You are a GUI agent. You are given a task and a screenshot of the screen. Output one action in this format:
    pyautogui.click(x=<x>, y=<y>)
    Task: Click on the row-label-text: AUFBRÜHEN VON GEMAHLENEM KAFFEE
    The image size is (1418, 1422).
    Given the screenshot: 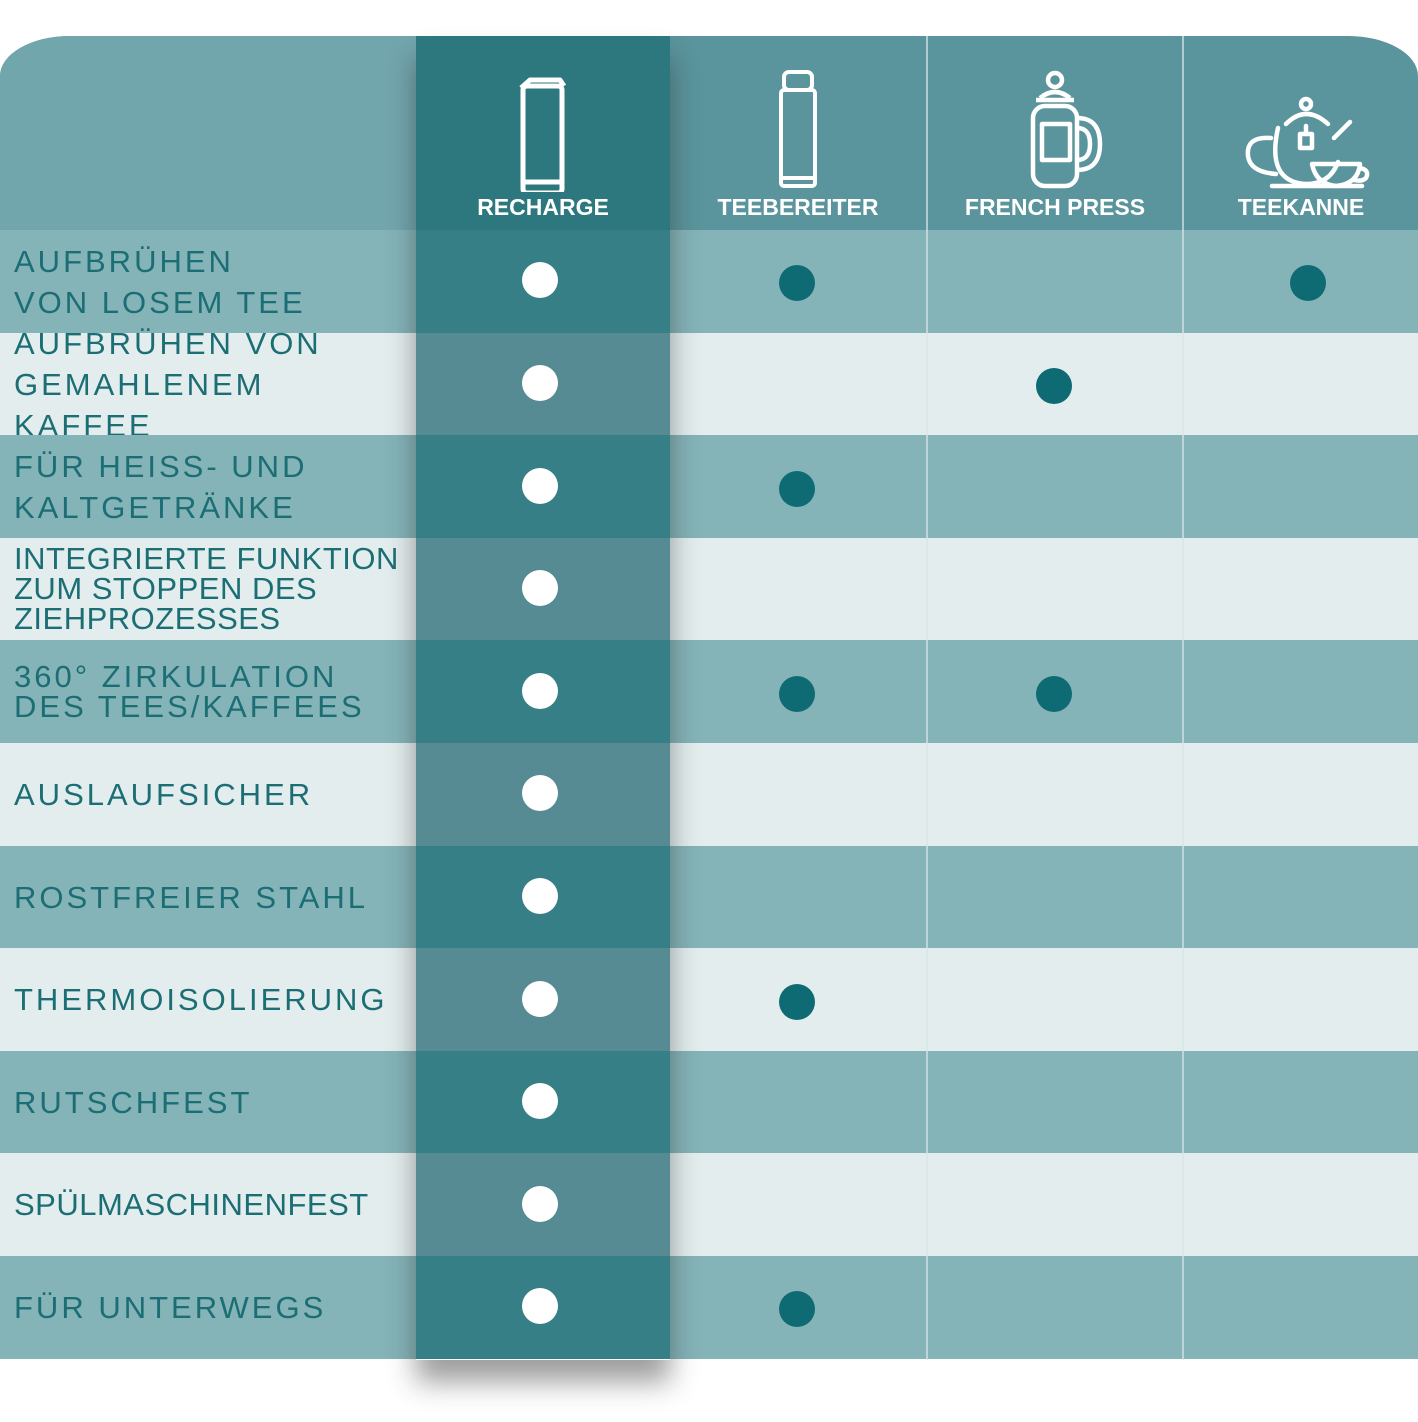 What is the action you would take?
    pyautogui.click(x=168, y=384)
    